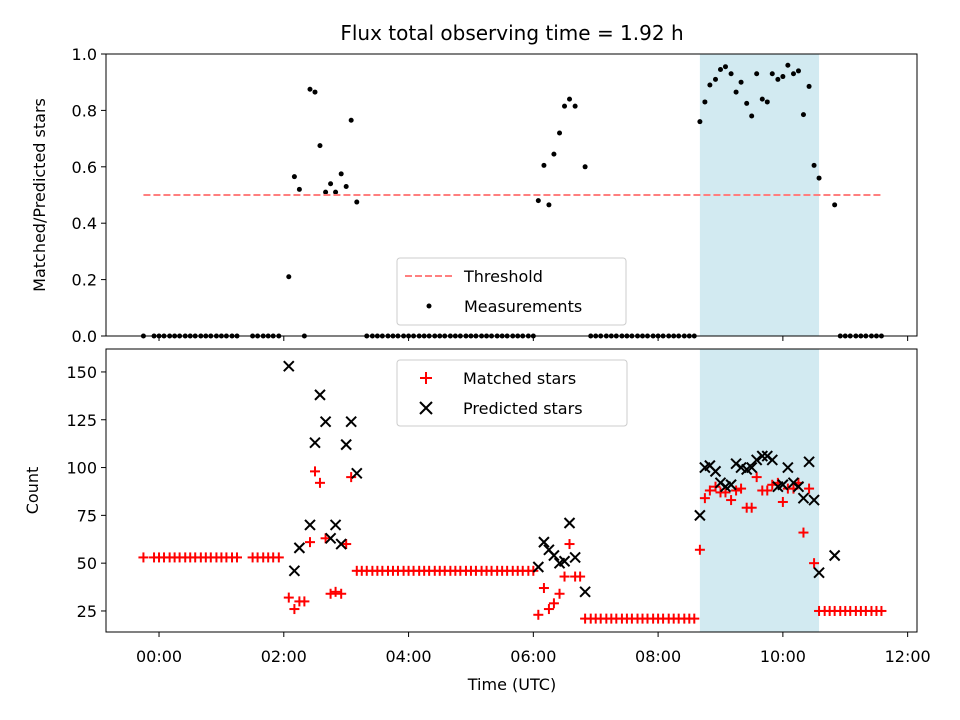 This screenshot has height=720, width=960. I want to click on bottom-y-tick-label: 100, so click(81, 468).